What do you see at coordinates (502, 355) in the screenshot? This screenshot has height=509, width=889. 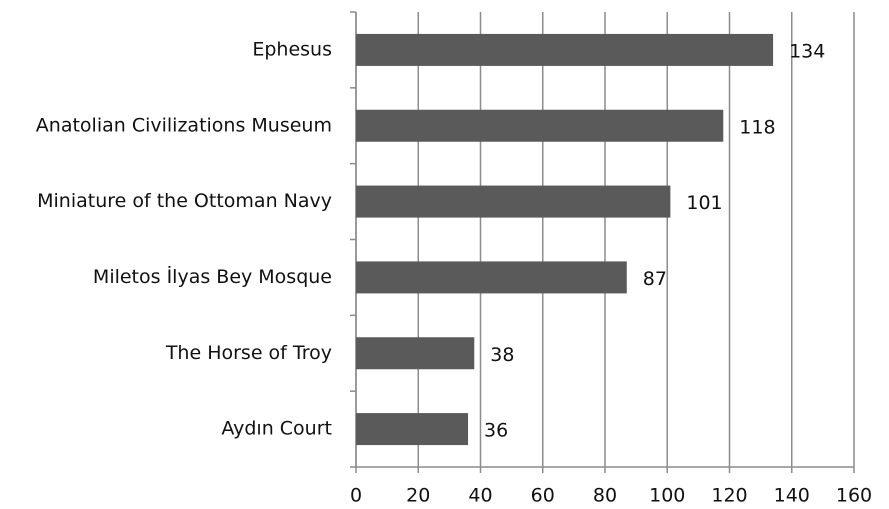 I see `data-label: 38` at bounding box center [502, 355].